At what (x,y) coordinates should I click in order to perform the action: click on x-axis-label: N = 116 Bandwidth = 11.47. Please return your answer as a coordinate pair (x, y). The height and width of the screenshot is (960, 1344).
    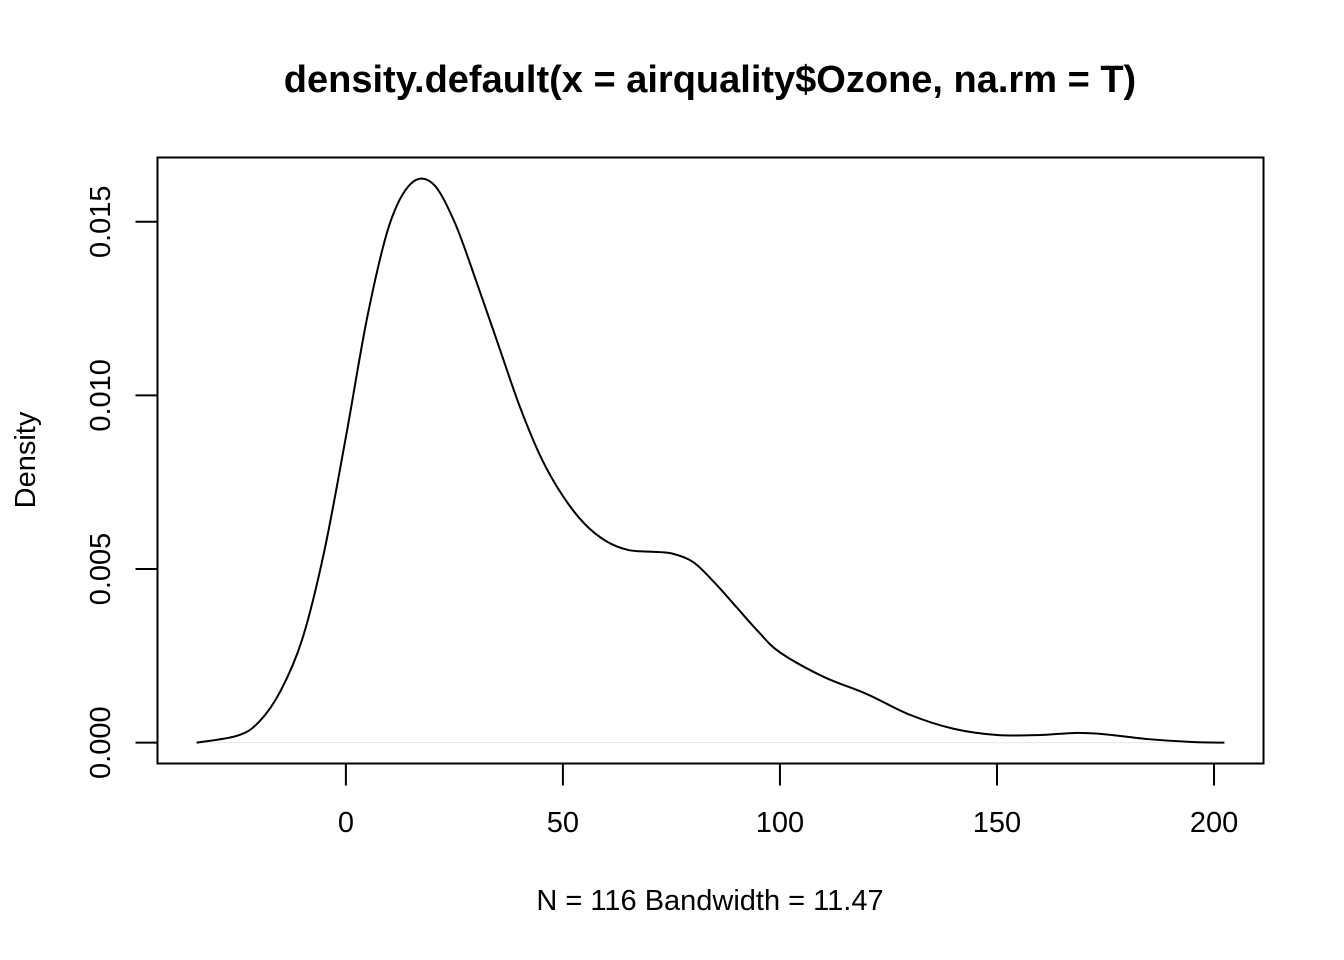
    Looking at the image, I should click on (709, 901).